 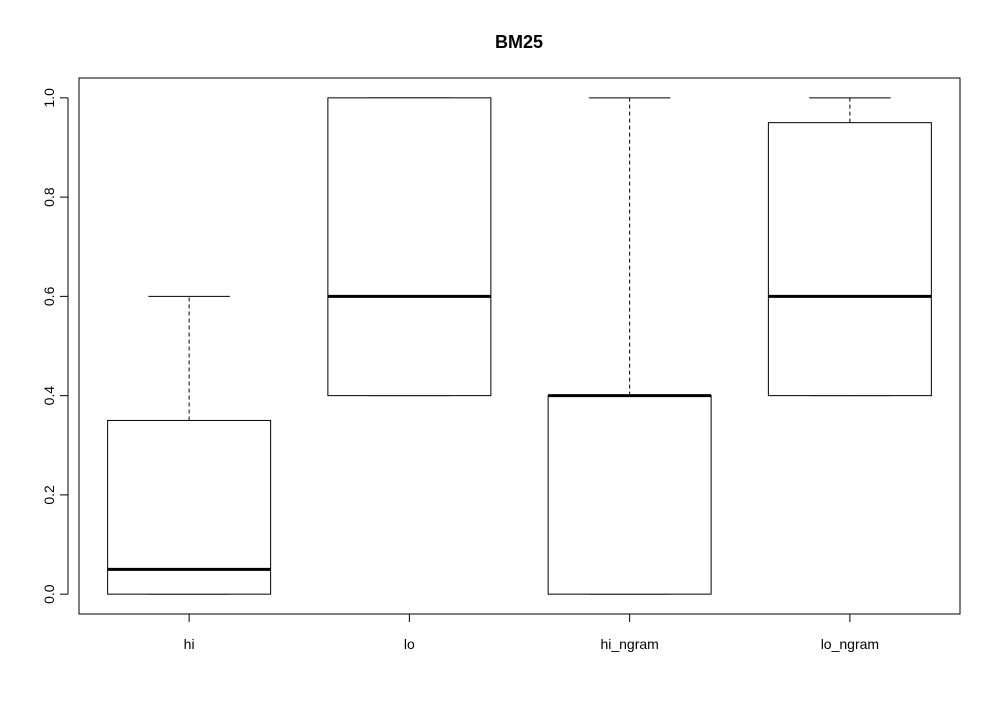 What do you see at coordinates (49, 296) in the screenshot?
I see `y-tick-label: 0.6` at bounding box center [49, 296].